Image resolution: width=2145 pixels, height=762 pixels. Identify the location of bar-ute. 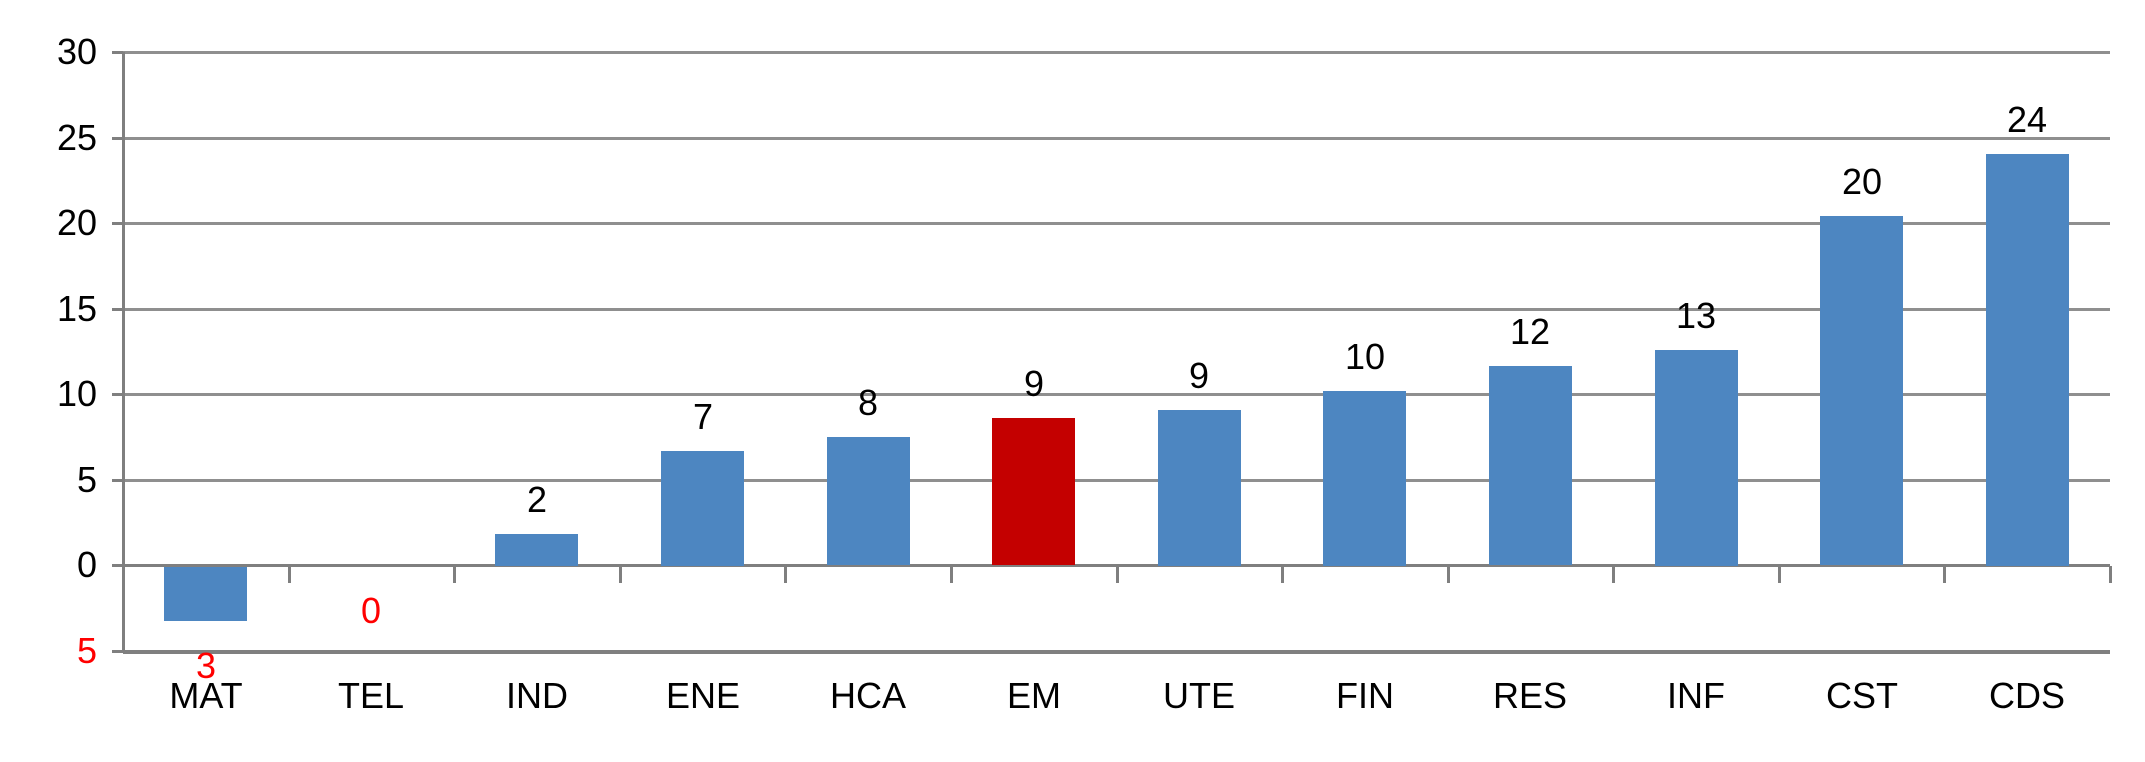
(1199, 488).